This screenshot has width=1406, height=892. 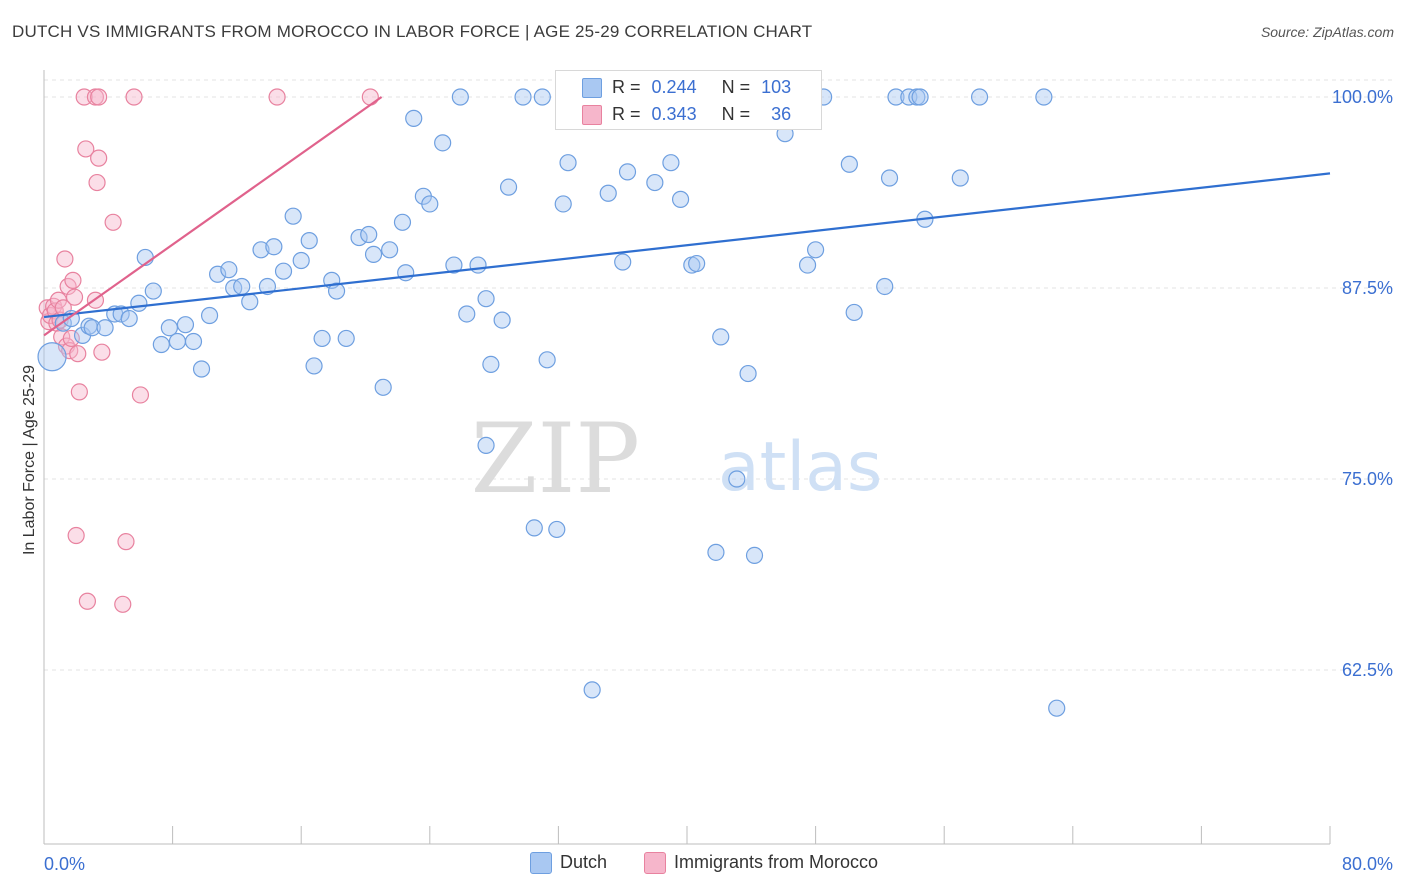 I want to click on y-tick-label-1: 75.0%, so click(x=1367, y=479).